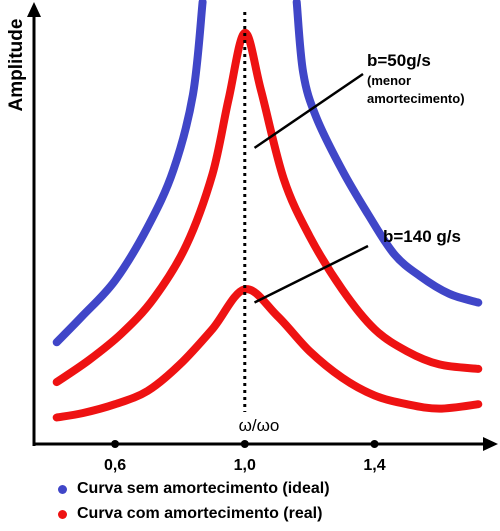  Describe the element at coordinates (203, 488) in the screenshot. I see `legend-label-ideal: Curva sem amortecimento (ideal)` at that location.